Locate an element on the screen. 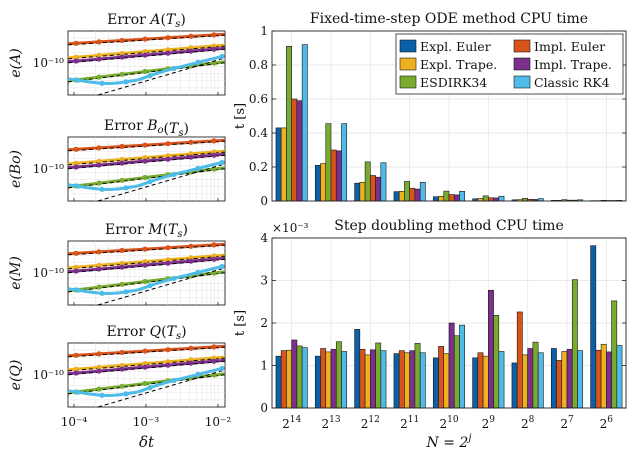 The height and width of the screenshot is (455, 629). error-panel-4: Error Q(Ts) 10⁻¹⁰ e(Q) is located at coordinates (117, 366).